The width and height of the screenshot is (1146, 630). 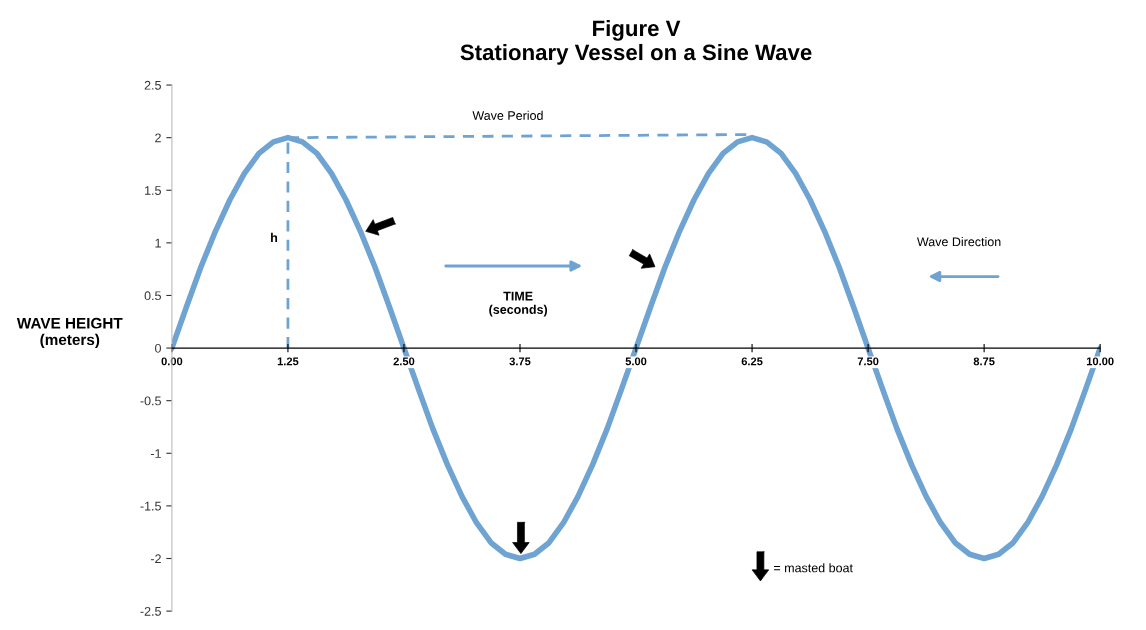 What do you see at coordinates (150, 611) in the screenshot?
I see `y-tick-label: -2.5` at bounding box center [150, 611].